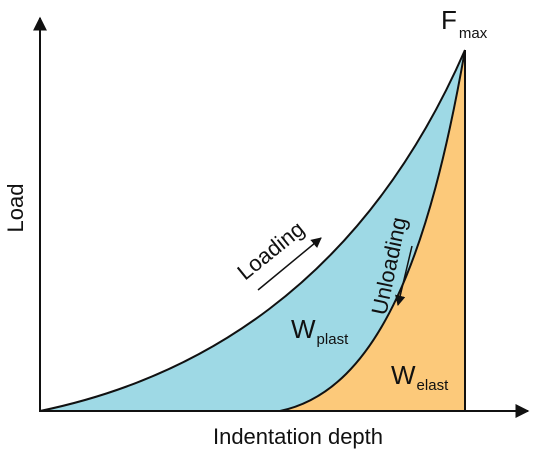 This screenshot has height=457, width=550. I want to click on plastic-work-subscript: plast, so click(333, 339).